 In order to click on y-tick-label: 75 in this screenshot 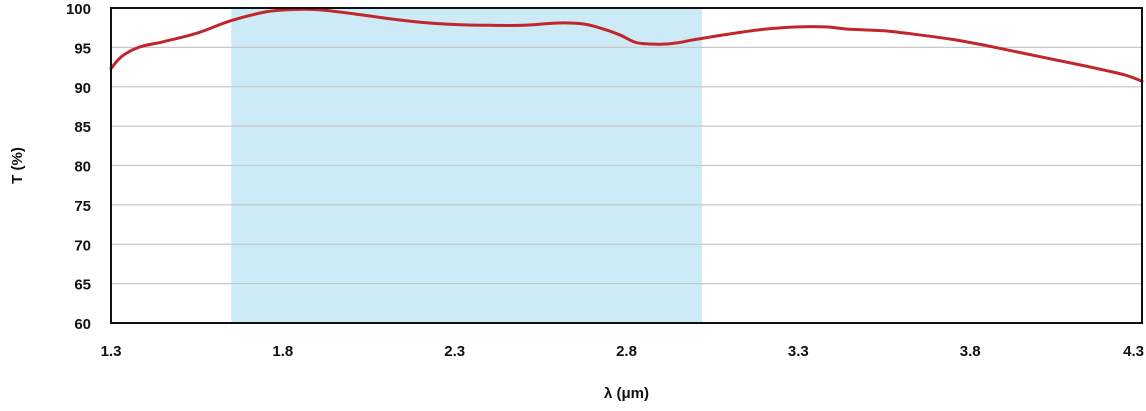, I will do `click(82, 206)`.